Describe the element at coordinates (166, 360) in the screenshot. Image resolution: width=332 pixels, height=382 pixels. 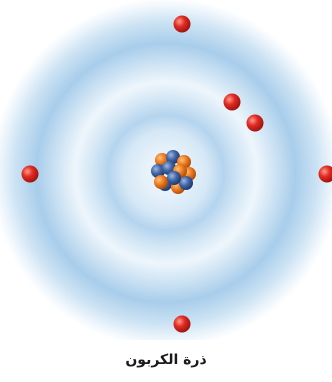
I see `atom-caption: ذرة الكربون` at that location.